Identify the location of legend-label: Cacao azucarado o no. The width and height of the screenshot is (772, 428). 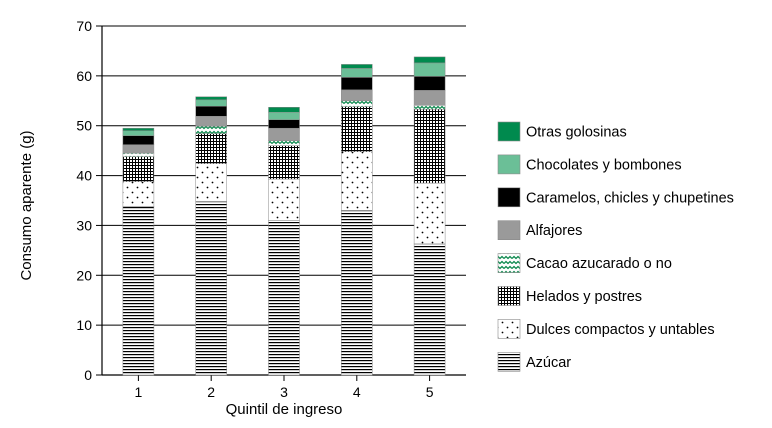
(599, 264).